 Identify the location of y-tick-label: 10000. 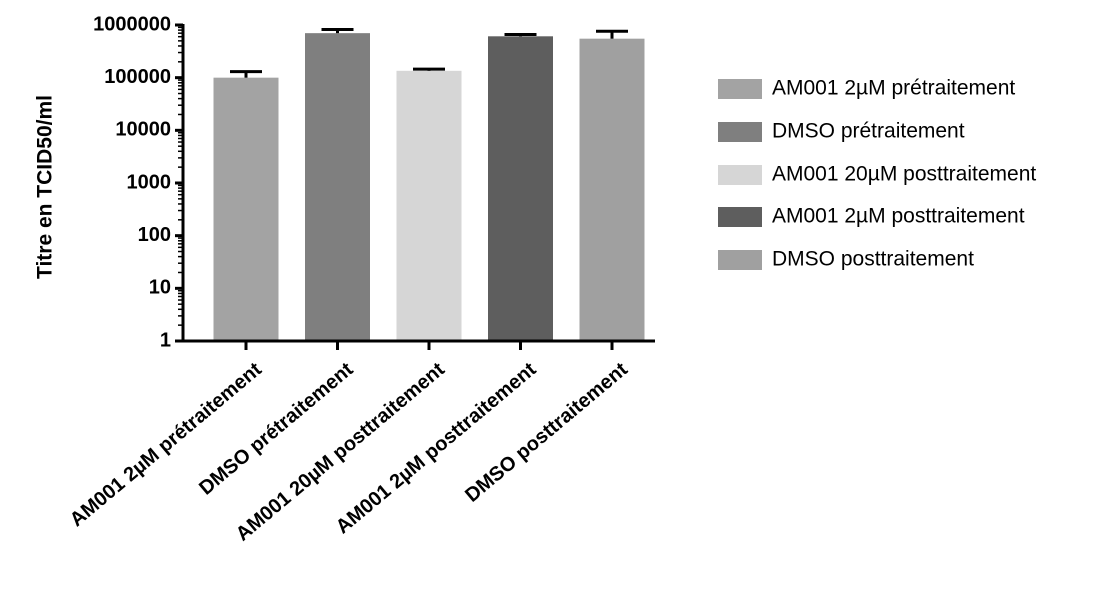
(143, 130).